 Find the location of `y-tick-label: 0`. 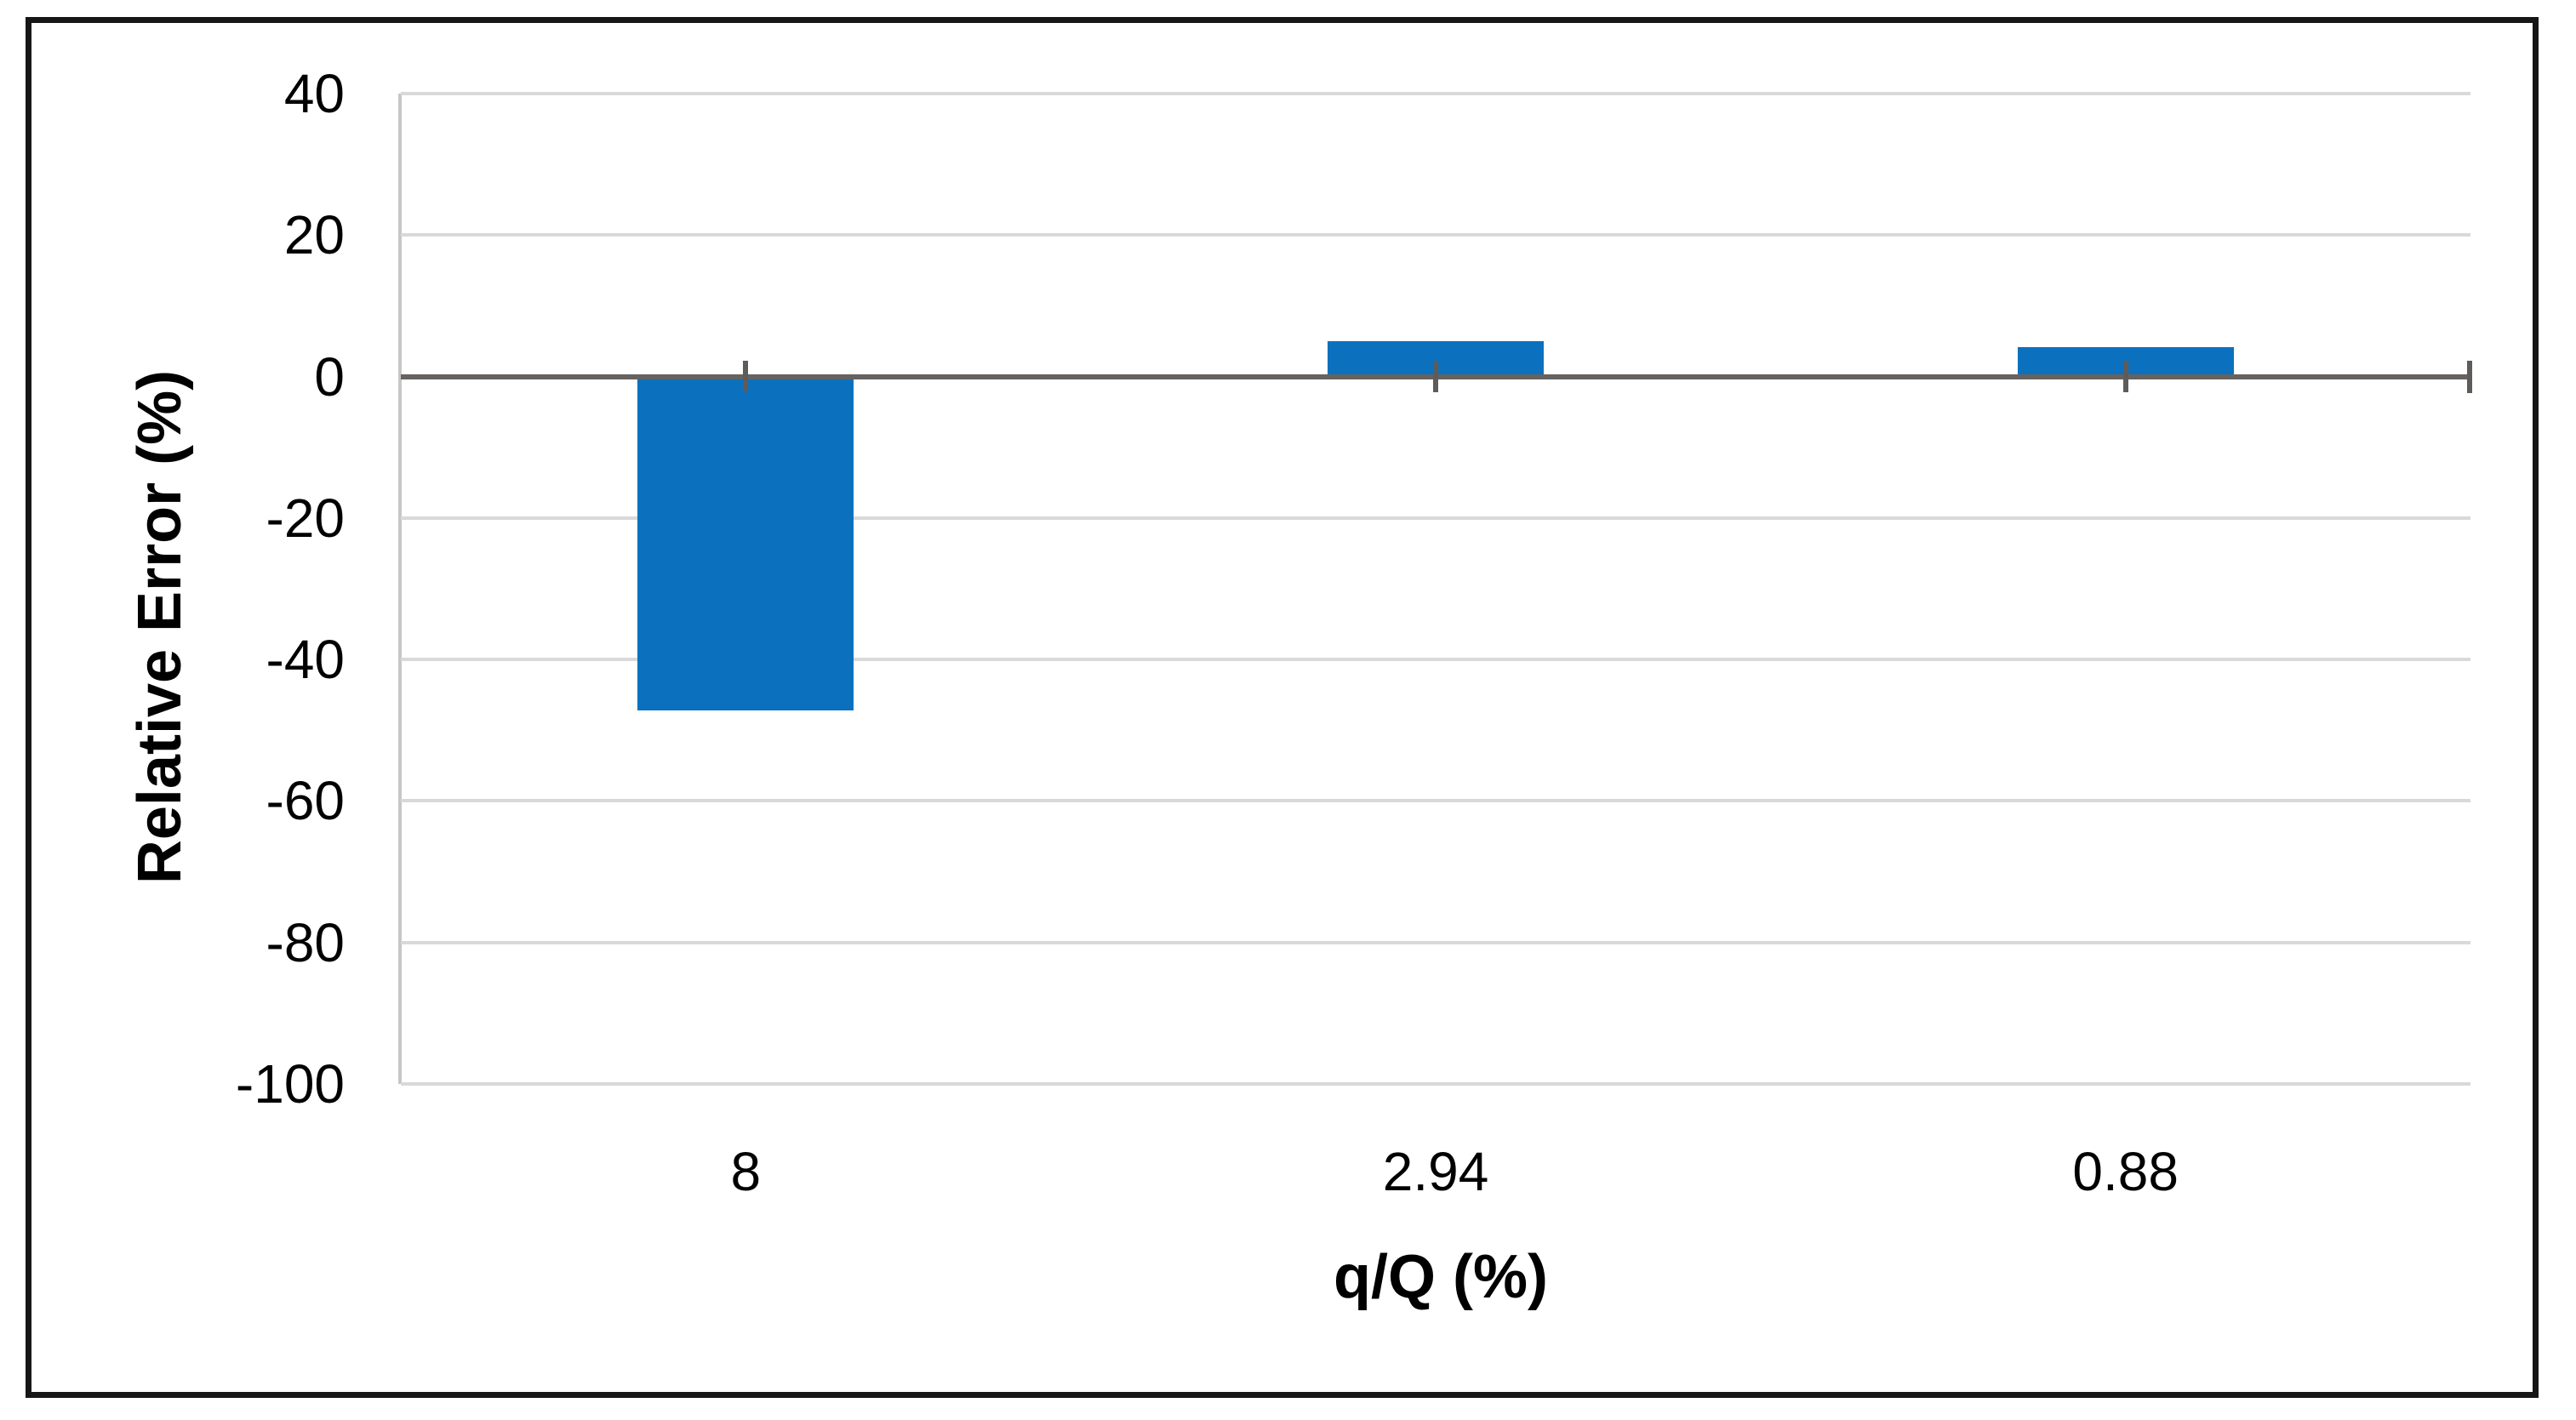

y-tick-label: 0 is located at coordinates (329, 376).